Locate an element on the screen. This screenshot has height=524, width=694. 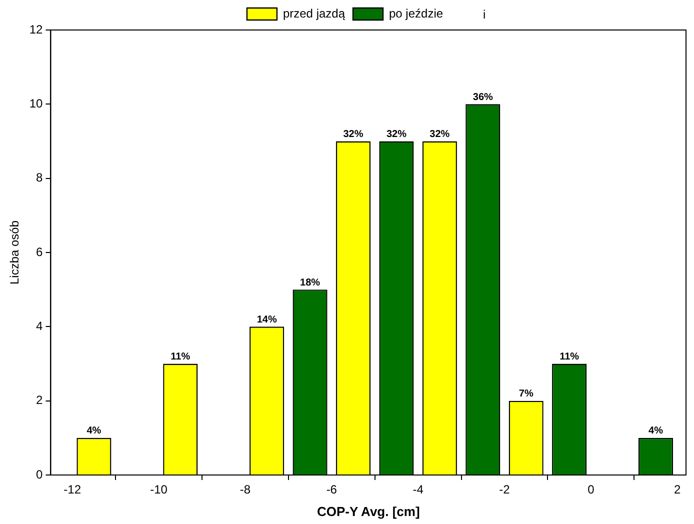
y-tick-label: 10 is located at coordinates (36, 103).